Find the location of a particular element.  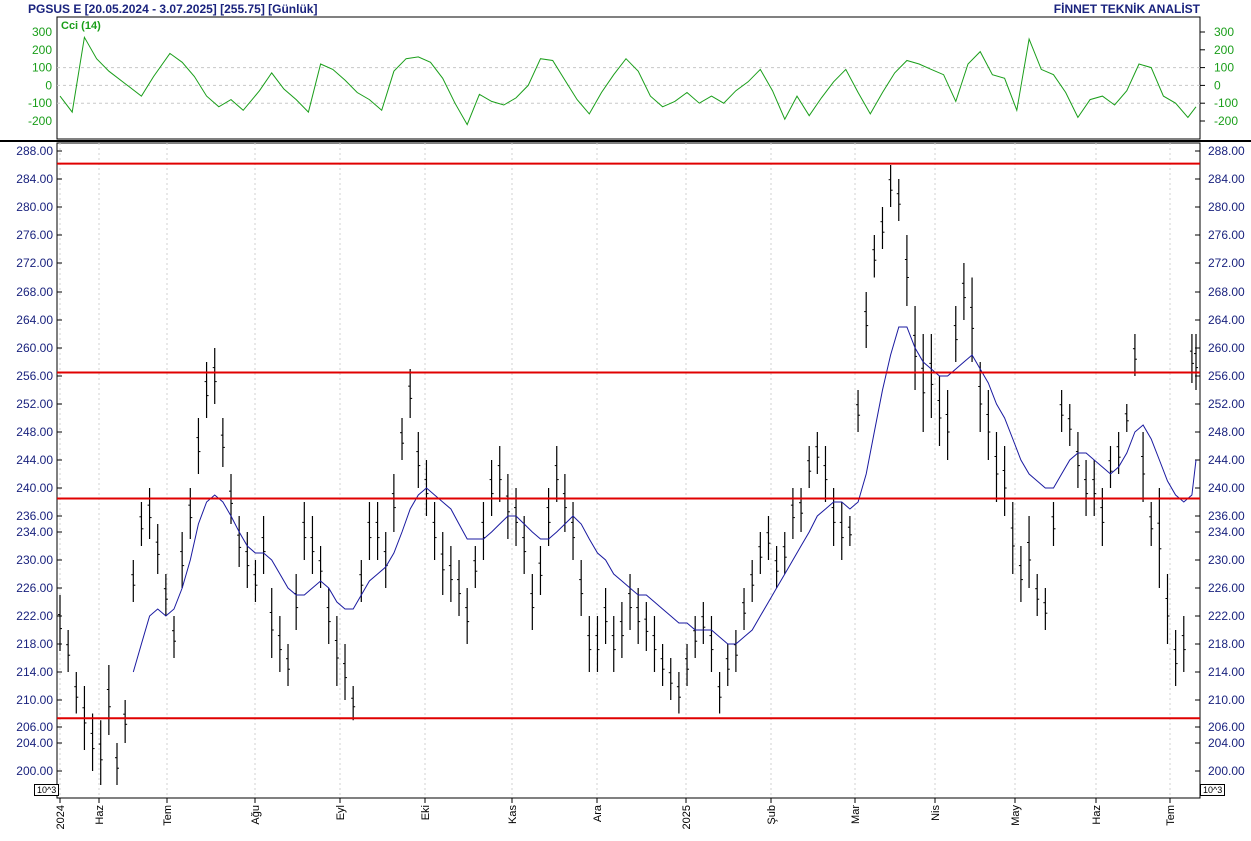

cci-axis-right: 300 200 100 0 -100 -200 is located at coordinates (1219, 76).